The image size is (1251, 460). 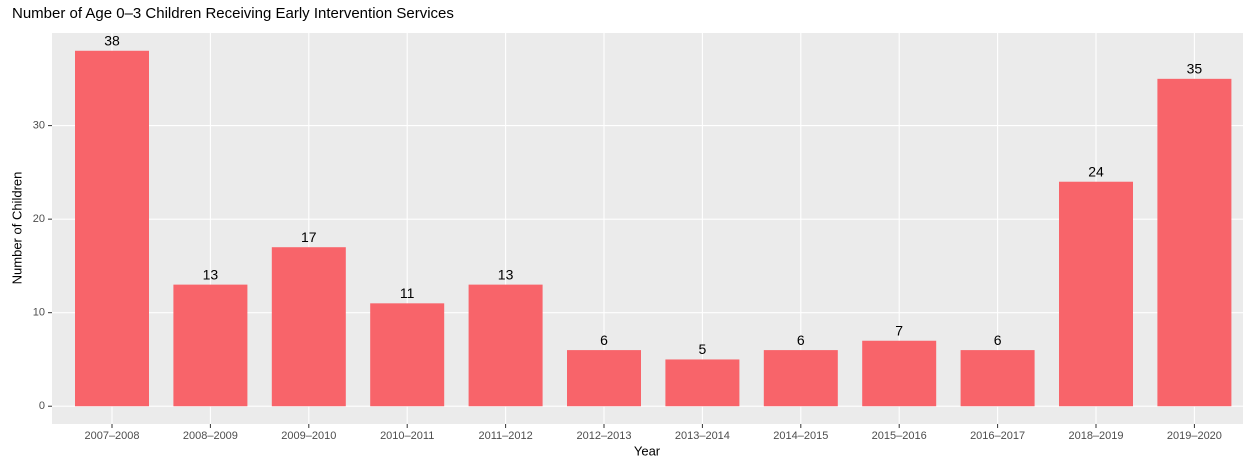 I want to click on data-label: 5, so click(x=703, y=349).